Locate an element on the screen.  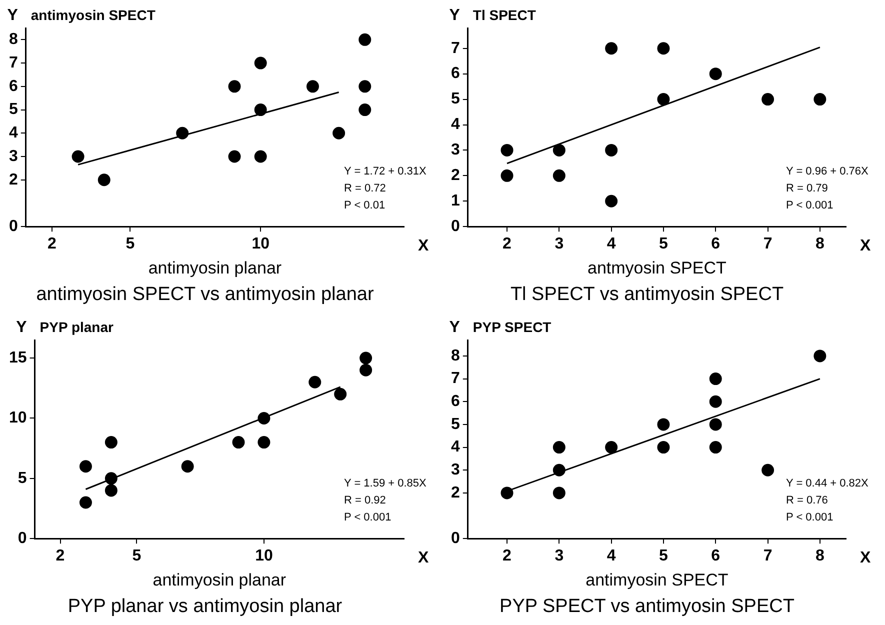
y-tick-label: 10 is located at coordinates (18, 418).